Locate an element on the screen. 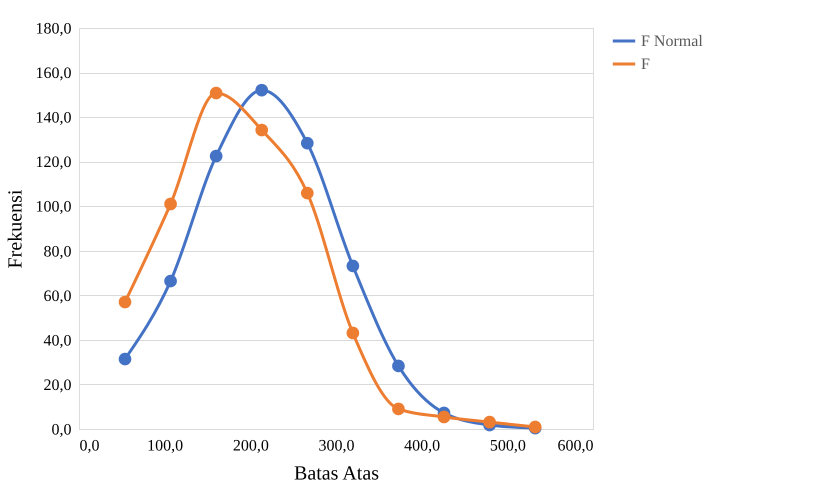 The image size is (840, 499). legend-label: F is located at coordinates (645, 64).